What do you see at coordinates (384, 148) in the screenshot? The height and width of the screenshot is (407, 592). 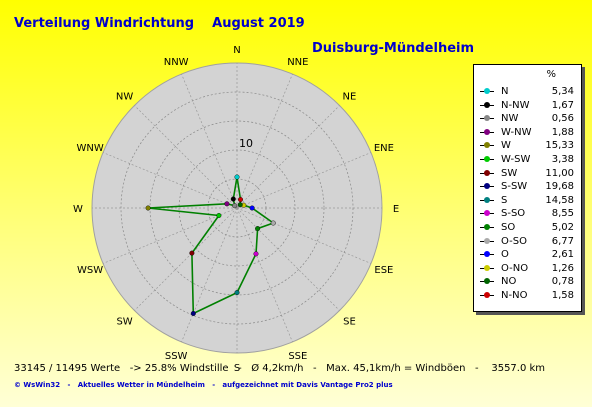 I see `direction-label: ENE` at bounding box center [384, 148].